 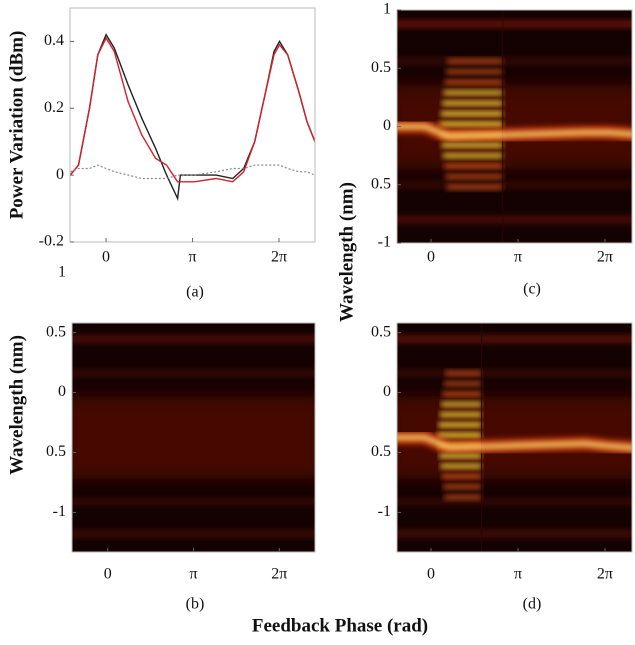 I want to click on caption: (d), so click(x=532, y=604).